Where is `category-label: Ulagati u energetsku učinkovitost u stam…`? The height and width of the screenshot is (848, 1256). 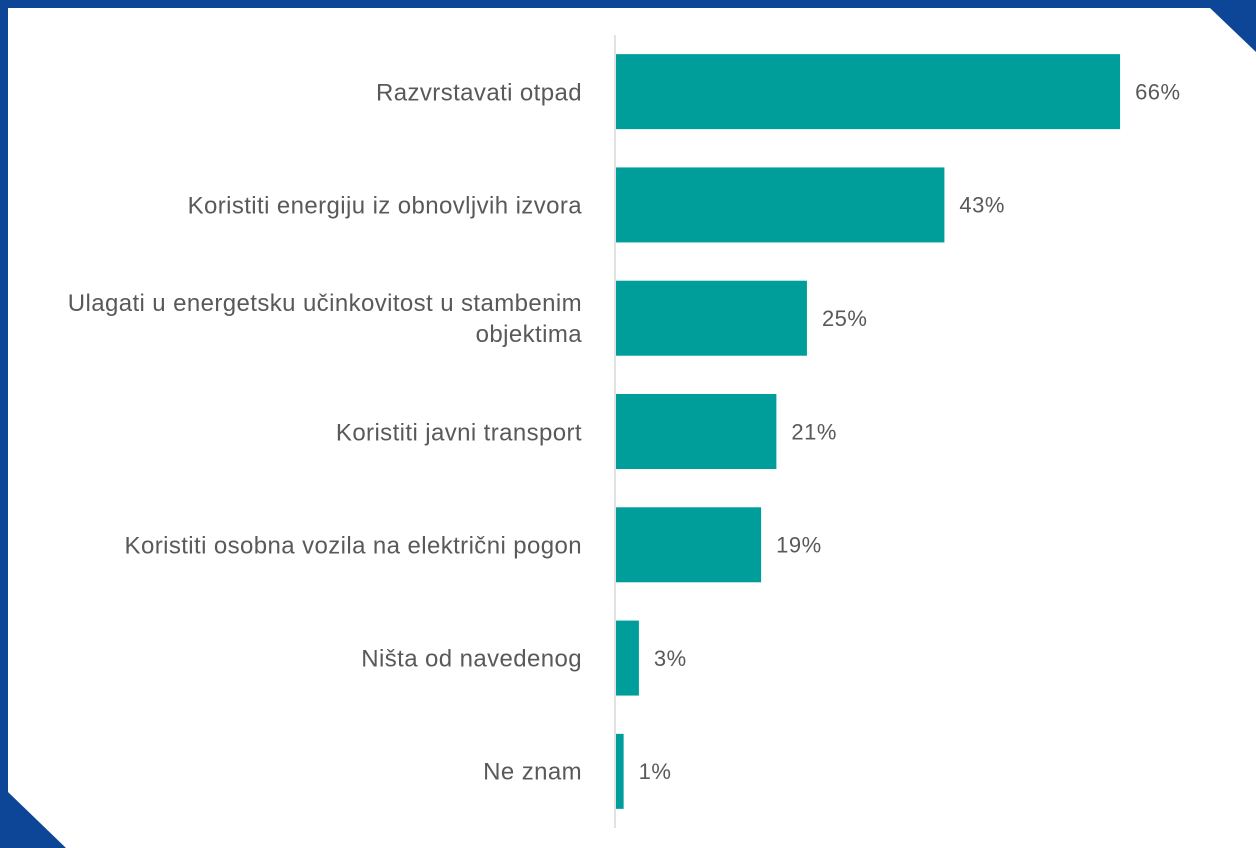
category-label: Ulagati u energetsku učinkovitost u stam… is located at coordinates (324, 319).